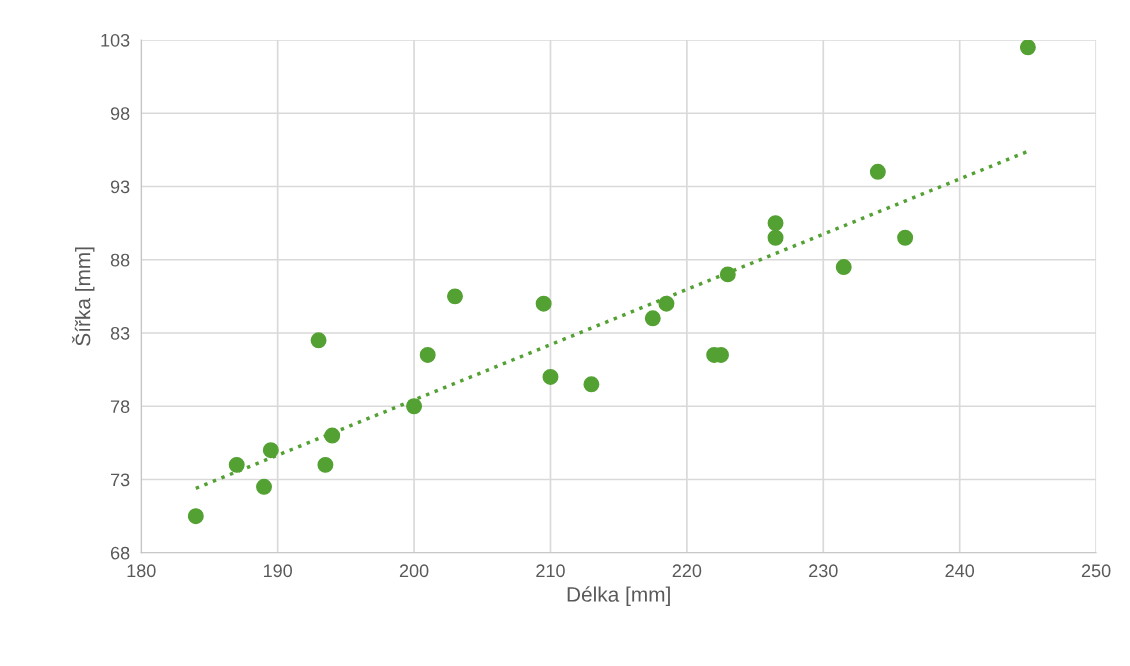 This screenshot has height=666, width=1130. What do you see at coordinates (120, 333) in the screenshot?
I see `y-tick-label: 83` at bounding box center [120, 333].